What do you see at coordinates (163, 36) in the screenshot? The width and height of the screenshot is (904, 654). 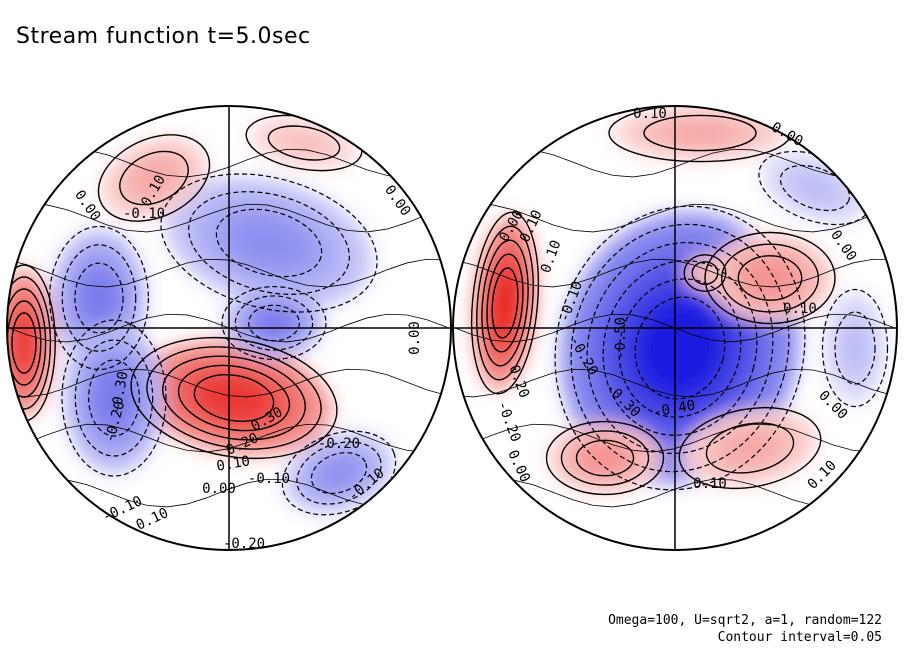 I see `chart-title: Stream function t=5.0sec` at bounding box center [163, 36].